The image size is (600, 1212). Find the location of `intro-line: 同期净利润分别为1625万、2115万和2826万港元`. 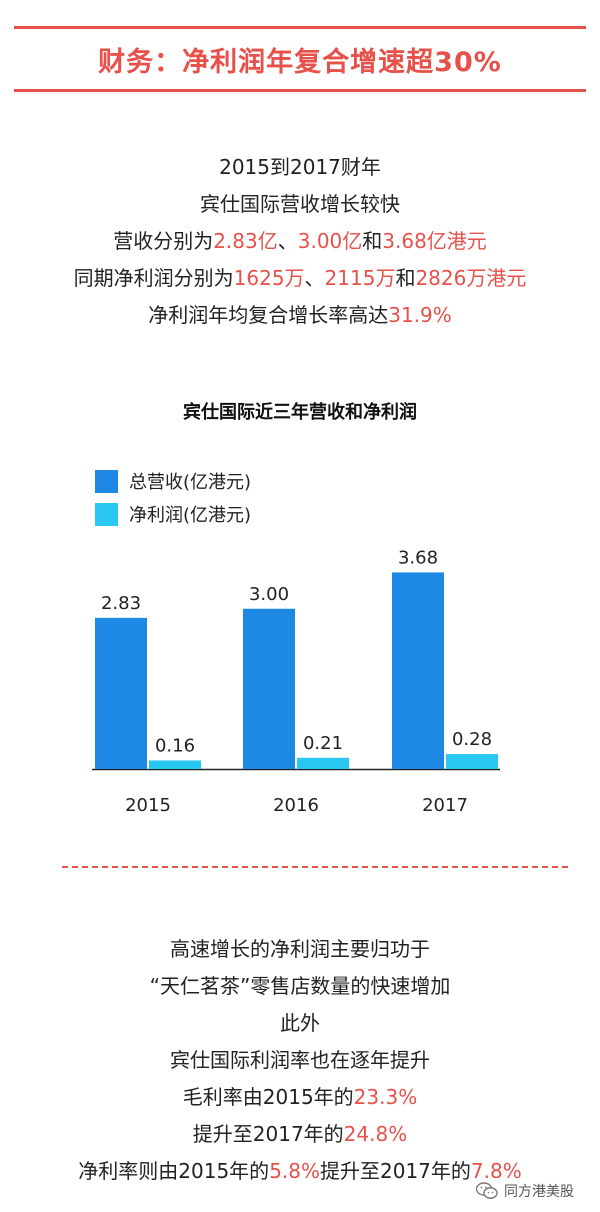

intro-line: 同期净利润分别为1625万、2115万和2826万港元 is located at coordinates (300, 278).